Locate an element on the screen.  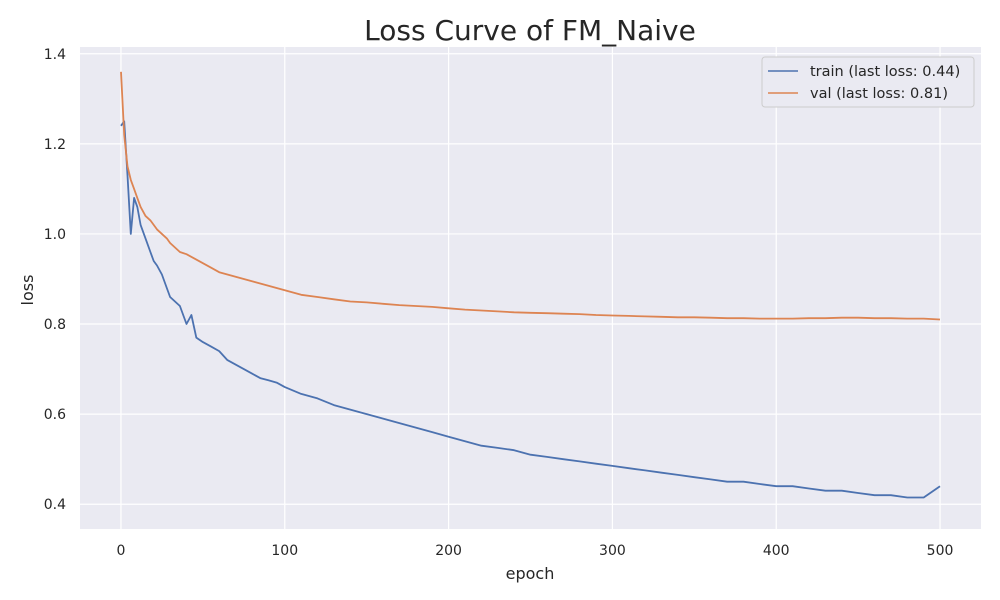
x-tick-label: 100 is located at coordinates (284, 551).